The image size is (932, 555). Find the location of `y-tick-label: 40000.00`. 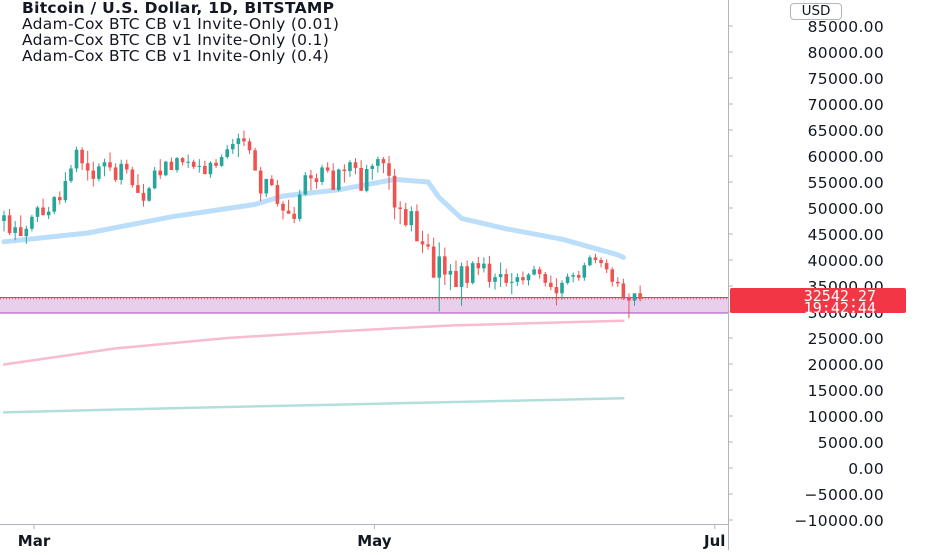

y-tick-label: 40000.00 is located at coordinates (846, 261).